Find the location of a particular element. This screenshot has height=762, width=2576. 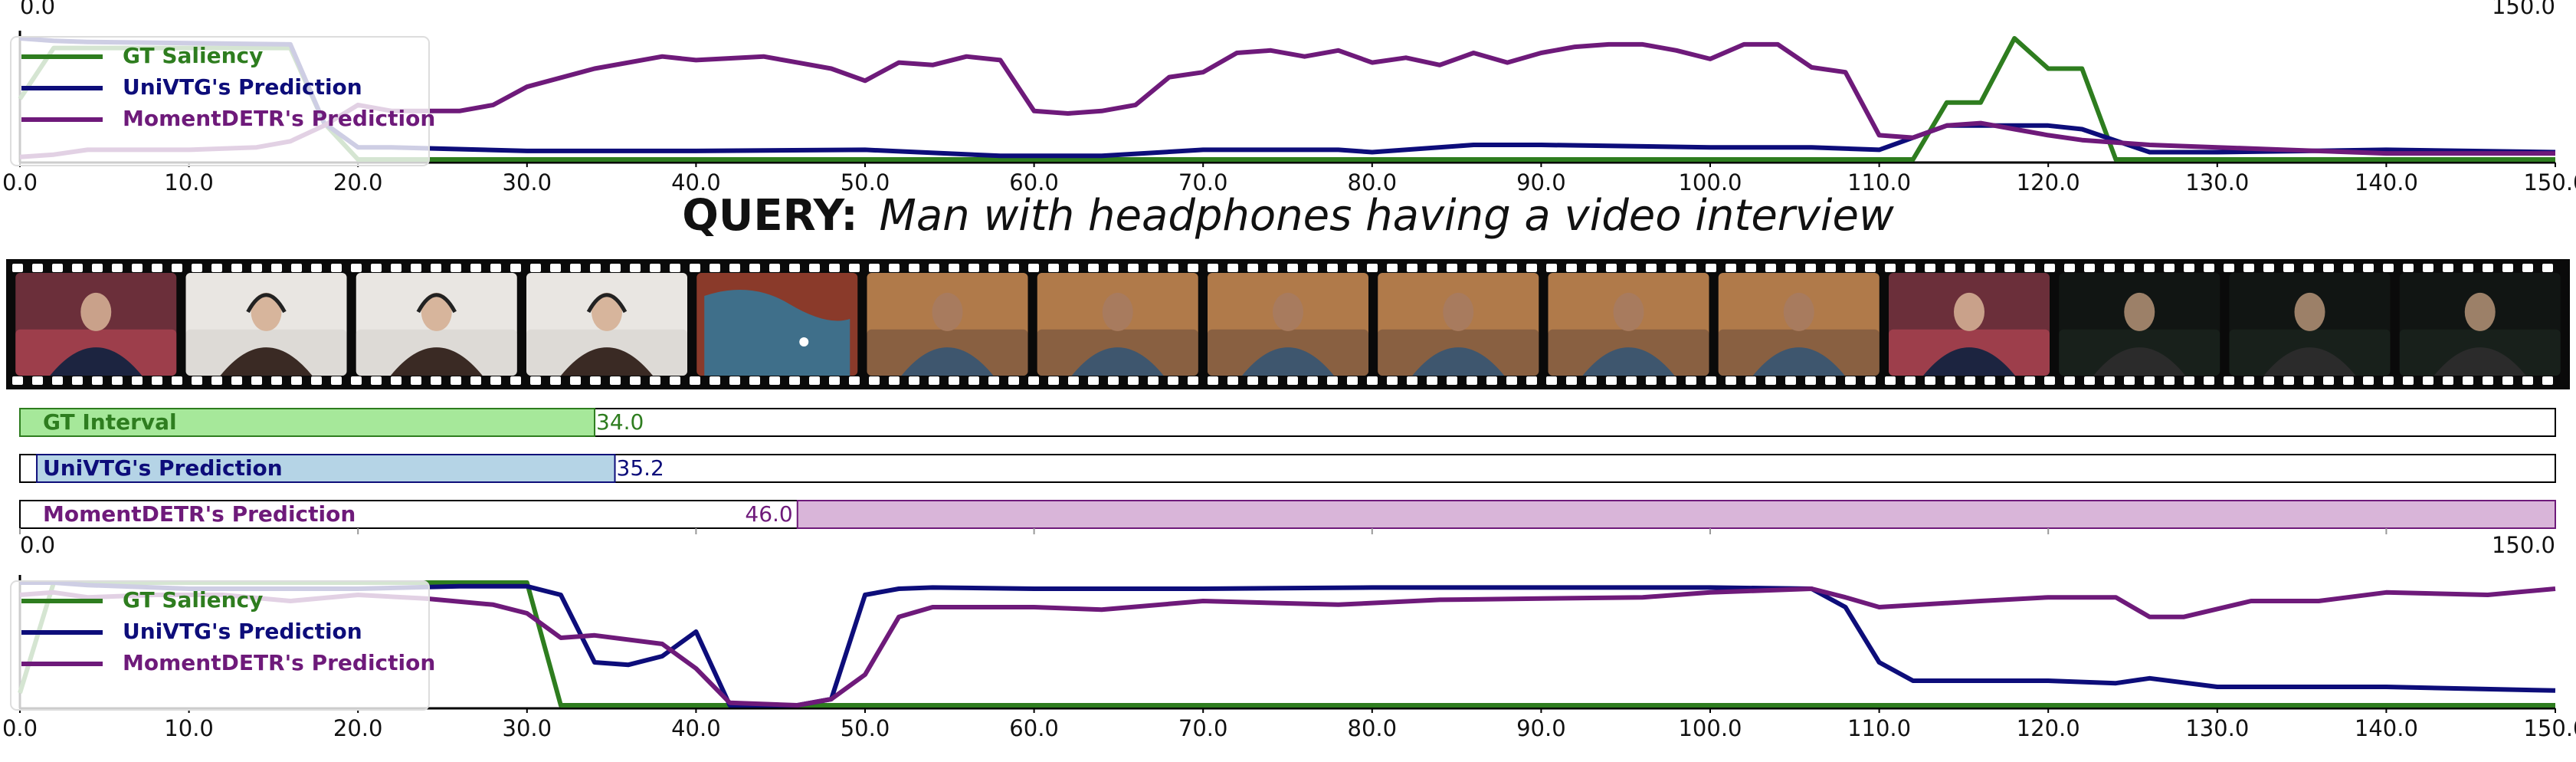

video-frame-newsroom is located at coordinates (96, 324).